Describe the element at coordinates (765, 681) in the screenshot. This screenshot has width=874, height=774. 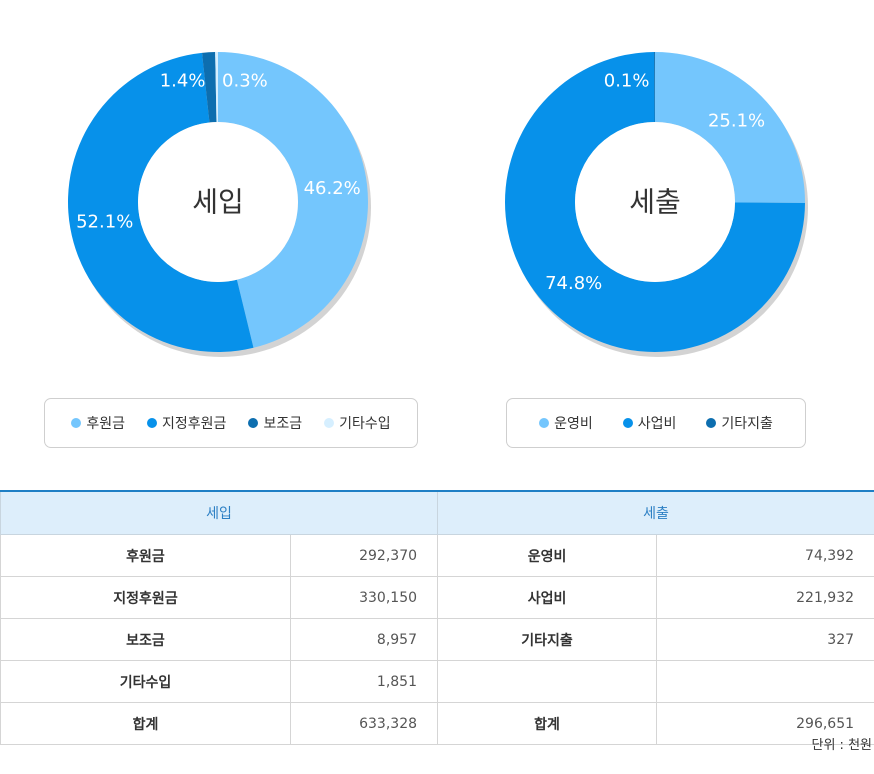
I see `amount-cell` at that location.